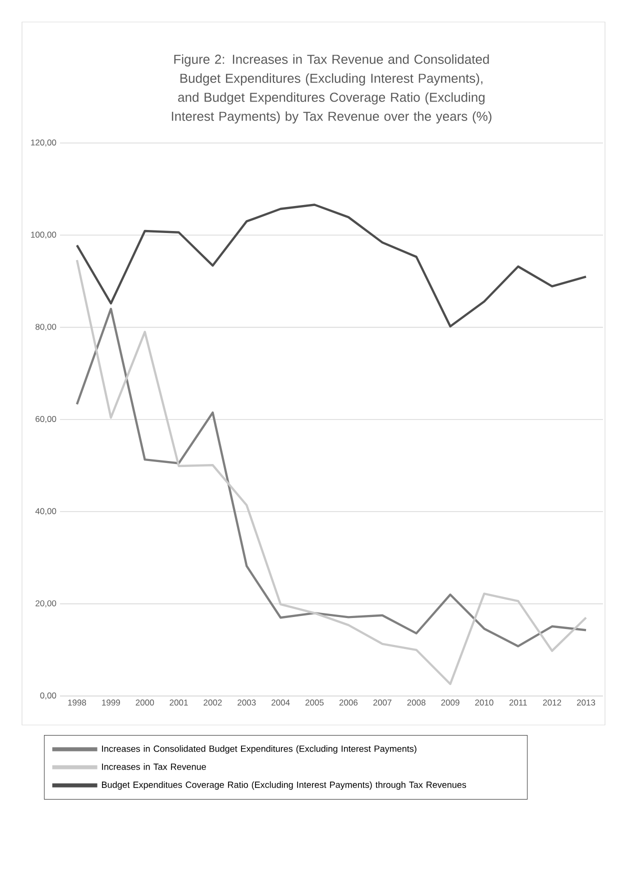  What do you see at coordinates (48, 696) in the screenshot?
I see `y-tick-label: 0,00` at bounding box center [48, 696].